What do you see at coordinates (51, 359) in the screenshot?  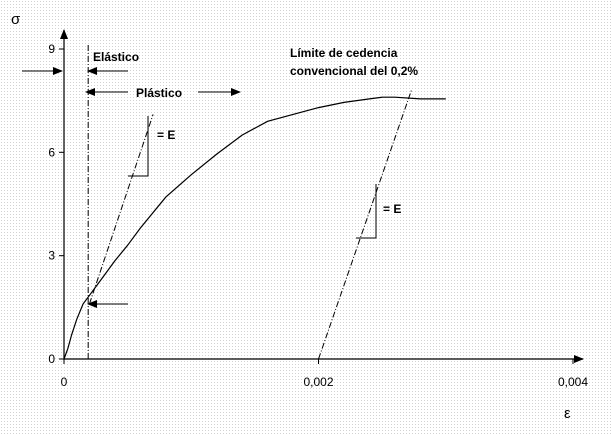 I see `y-tick-label: 0` at bounding box center [51, 359].